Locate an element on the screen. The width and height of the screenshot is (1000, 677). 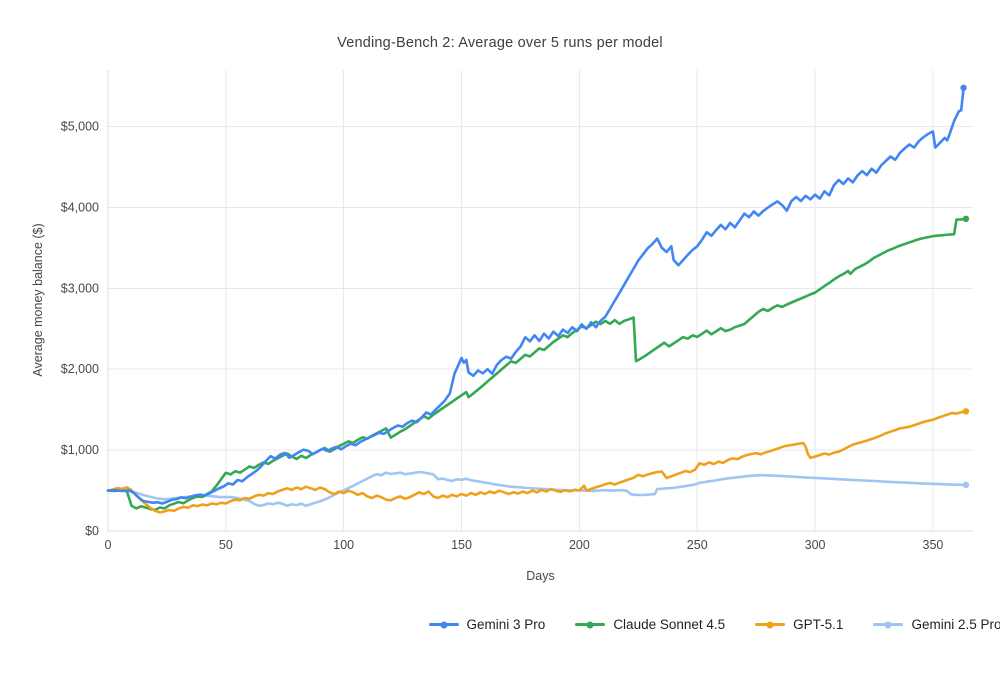
y-tick-label: $2,000 is located at coordinates (80, 369).